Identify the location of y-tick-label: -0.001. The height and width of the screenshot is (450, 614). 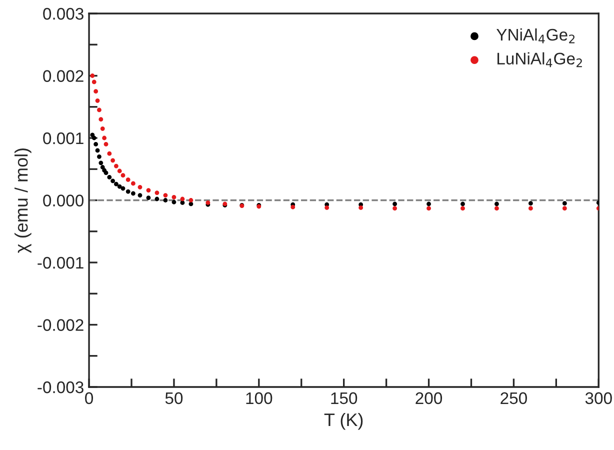
(61, 262).